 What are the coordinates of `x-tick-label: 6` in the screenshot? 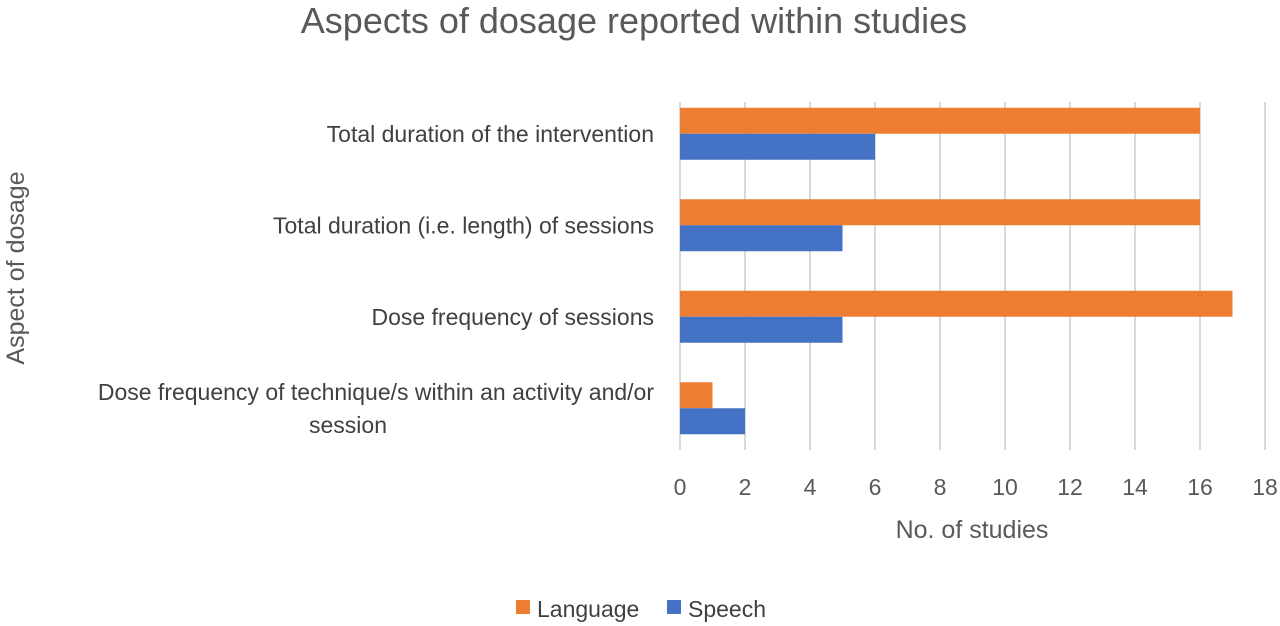 It's located at (875, 487).